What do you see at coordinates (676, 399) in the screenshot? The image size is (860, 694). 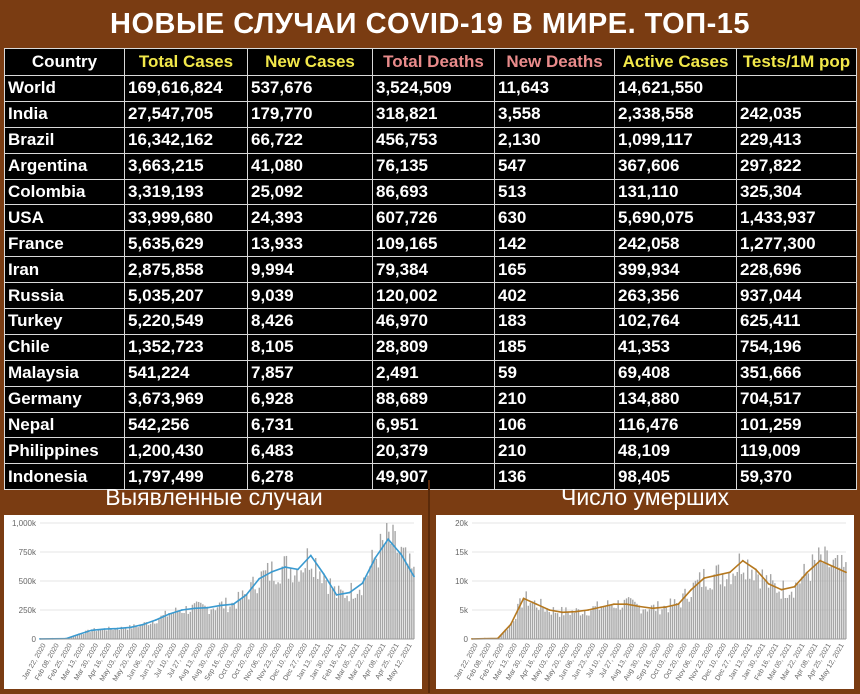 I see `table-cell: 134,880` at bounding box center [676, 399].